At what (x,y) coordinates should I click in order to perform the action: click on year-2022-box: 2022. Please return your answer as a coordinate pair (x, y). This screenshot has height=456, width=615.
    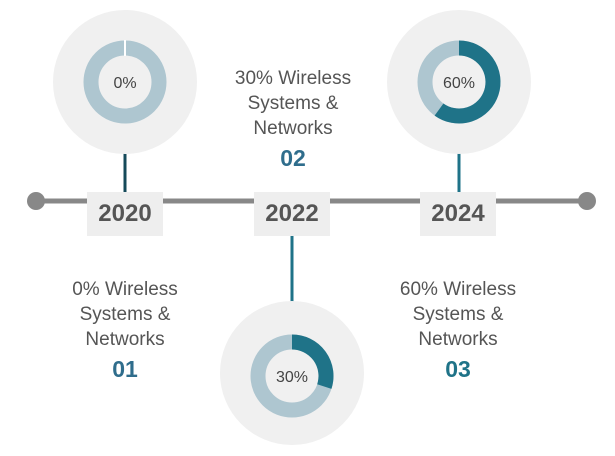
    Looking at the image, I should click on (292, 214).